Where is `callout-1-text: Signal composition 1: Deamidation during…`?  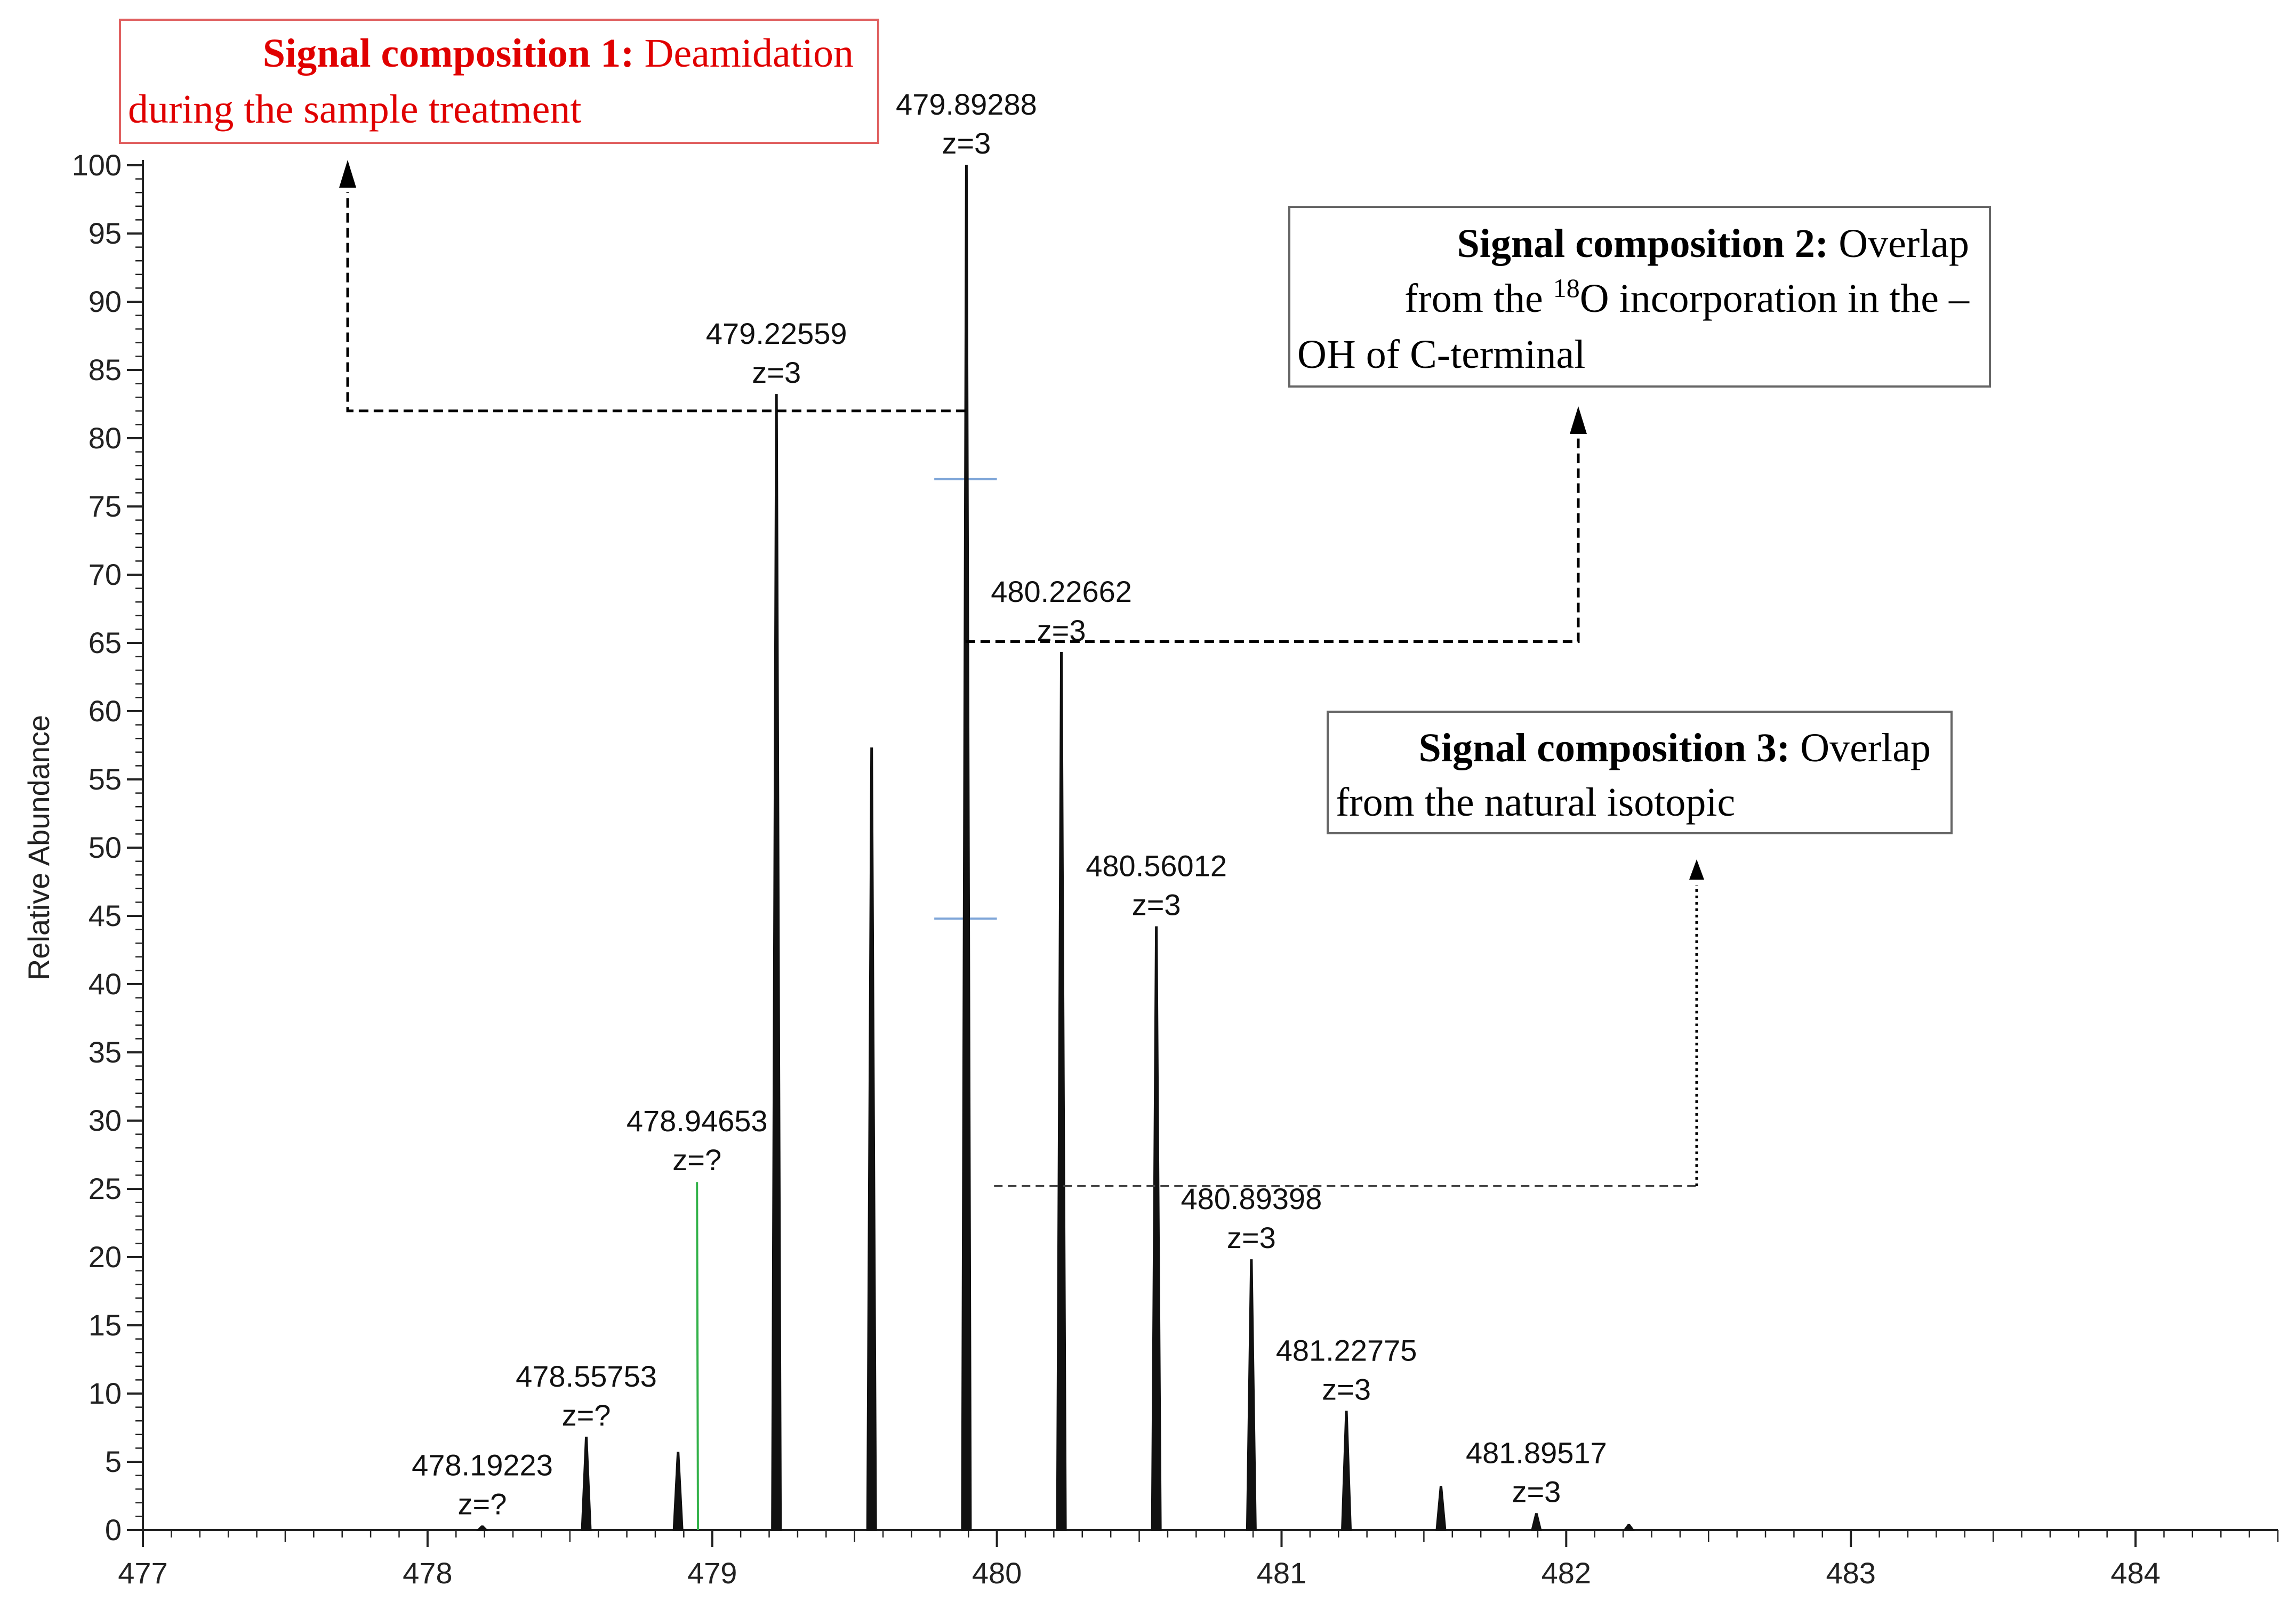 callout-1-text: Signal composition 1: Deamidation during… is located at coordinates (496, 81).